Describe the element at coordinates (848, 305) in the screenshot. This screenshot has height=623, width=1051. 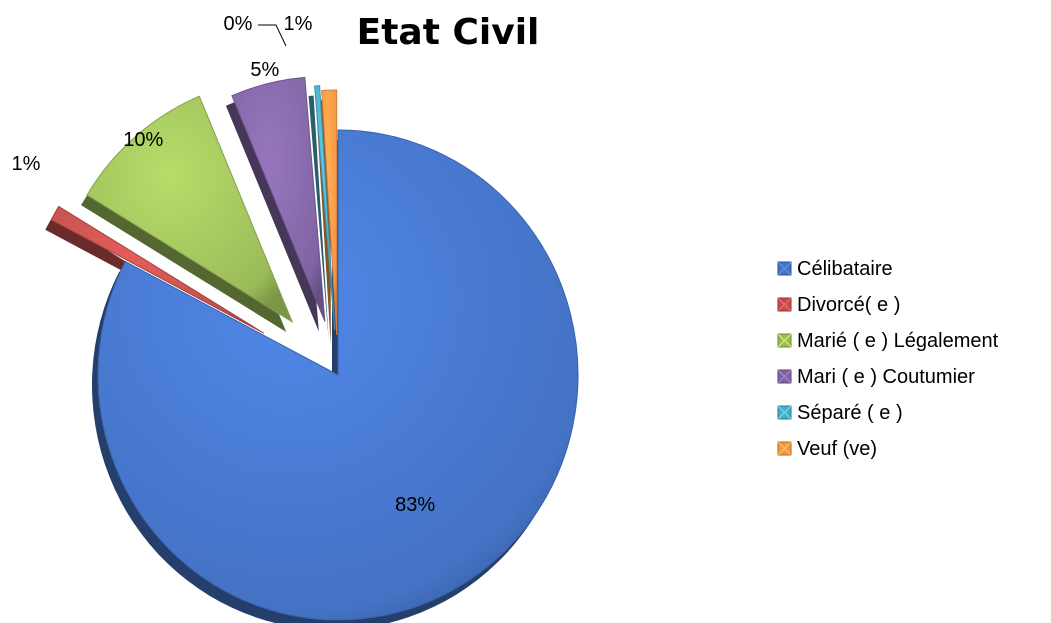
I see `legend-label-divorce: Divorcé( e )` at that location.